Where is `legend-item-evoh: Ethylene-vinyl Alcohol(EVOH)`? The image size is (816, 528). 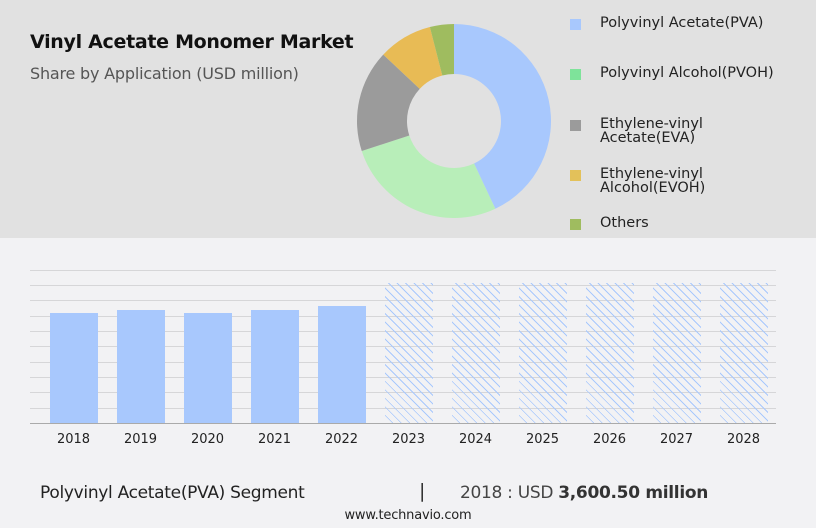
legend-item-evoh: Ethylene-vinyl Alcohol(EVOH) is located at coordinates (645, 181).